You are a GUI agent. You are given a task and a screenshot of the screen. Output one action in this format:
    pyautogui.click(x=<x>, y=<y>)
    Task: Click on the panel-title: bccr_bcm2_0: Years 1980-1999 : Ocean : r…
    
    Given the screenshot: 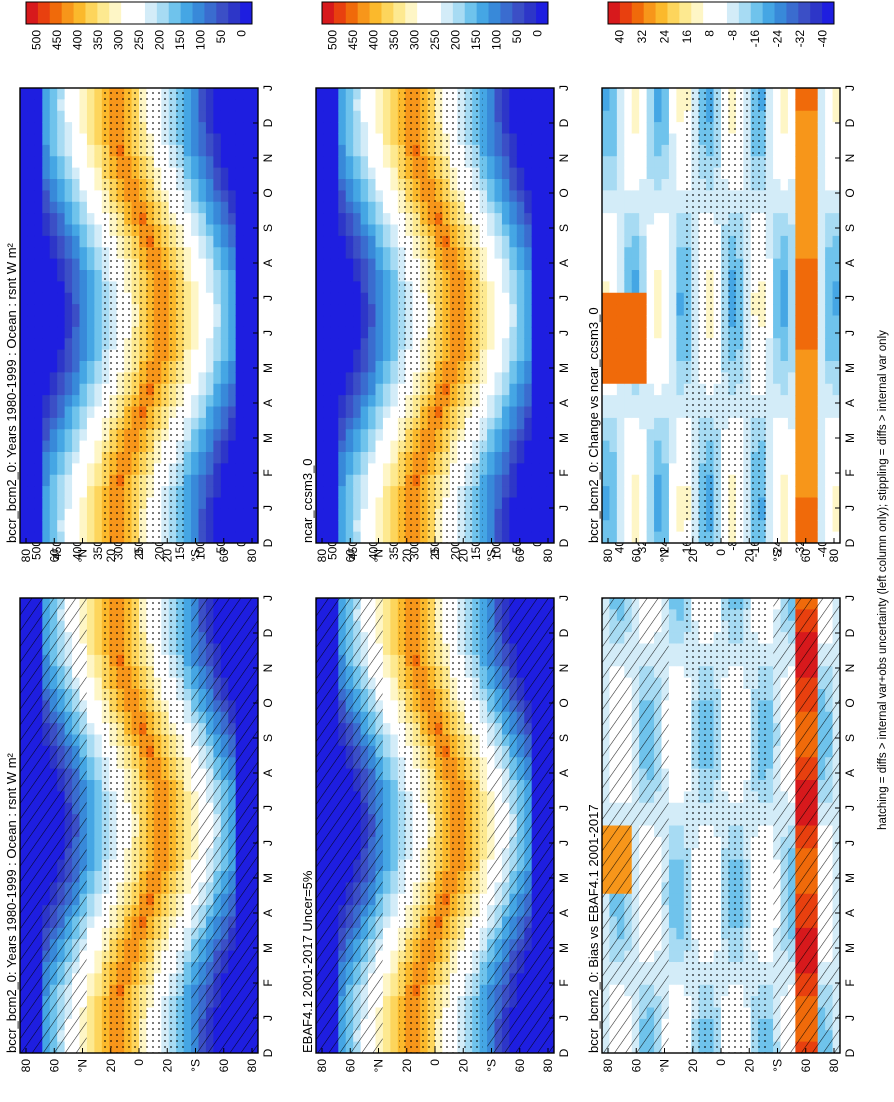 What is the action you would take?
    pyautogui.click(x=11, y=902)
    